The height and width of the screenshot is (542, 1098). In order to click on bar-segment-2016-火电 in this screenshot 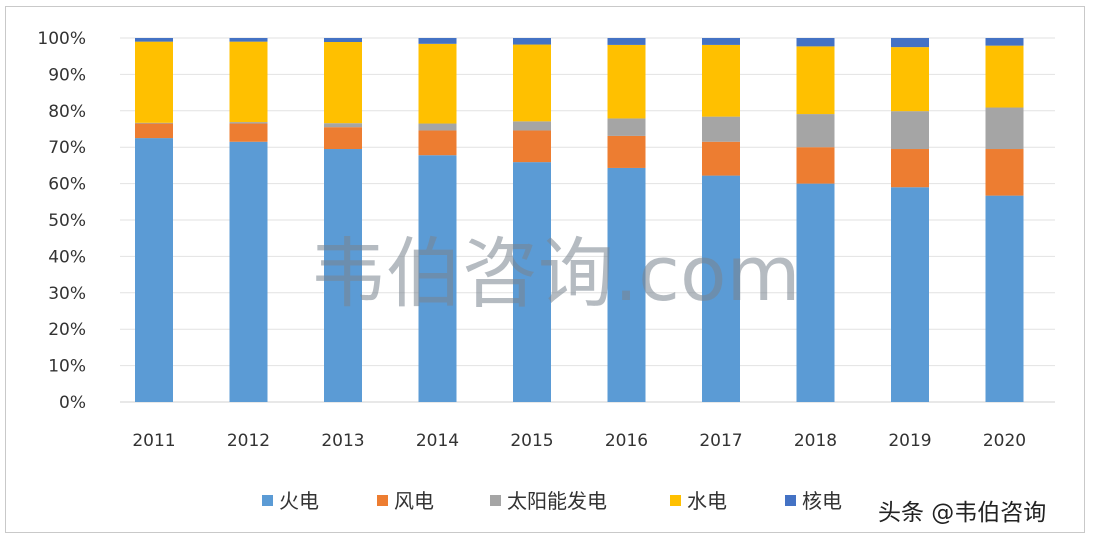, I will do `click(626, 284)`.